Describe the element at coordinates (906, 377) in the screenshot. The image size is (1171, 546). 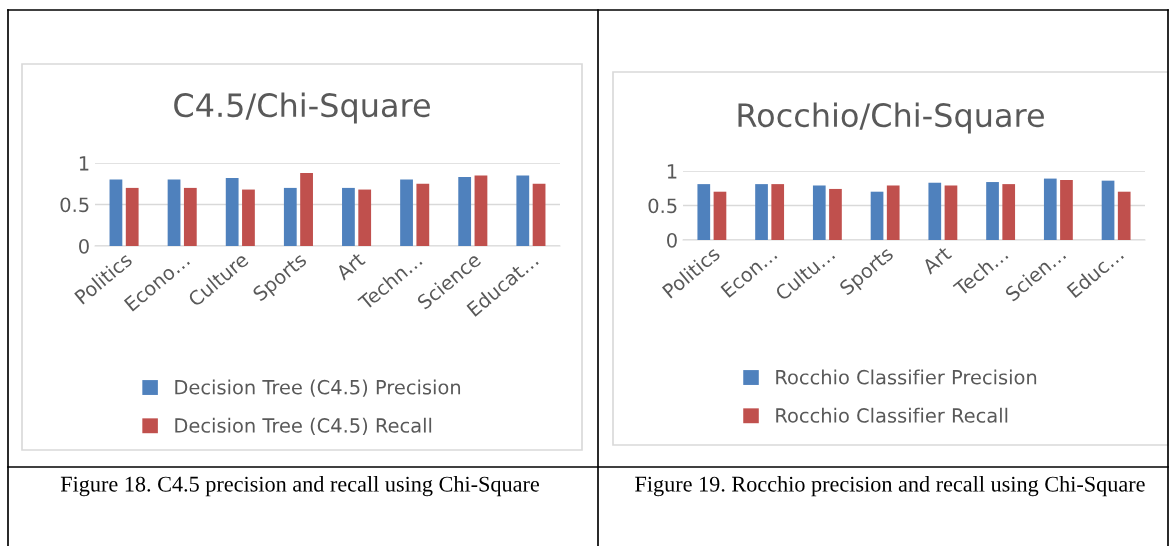
I see `legend-label: Rocchio Classifier Precision` at that location.